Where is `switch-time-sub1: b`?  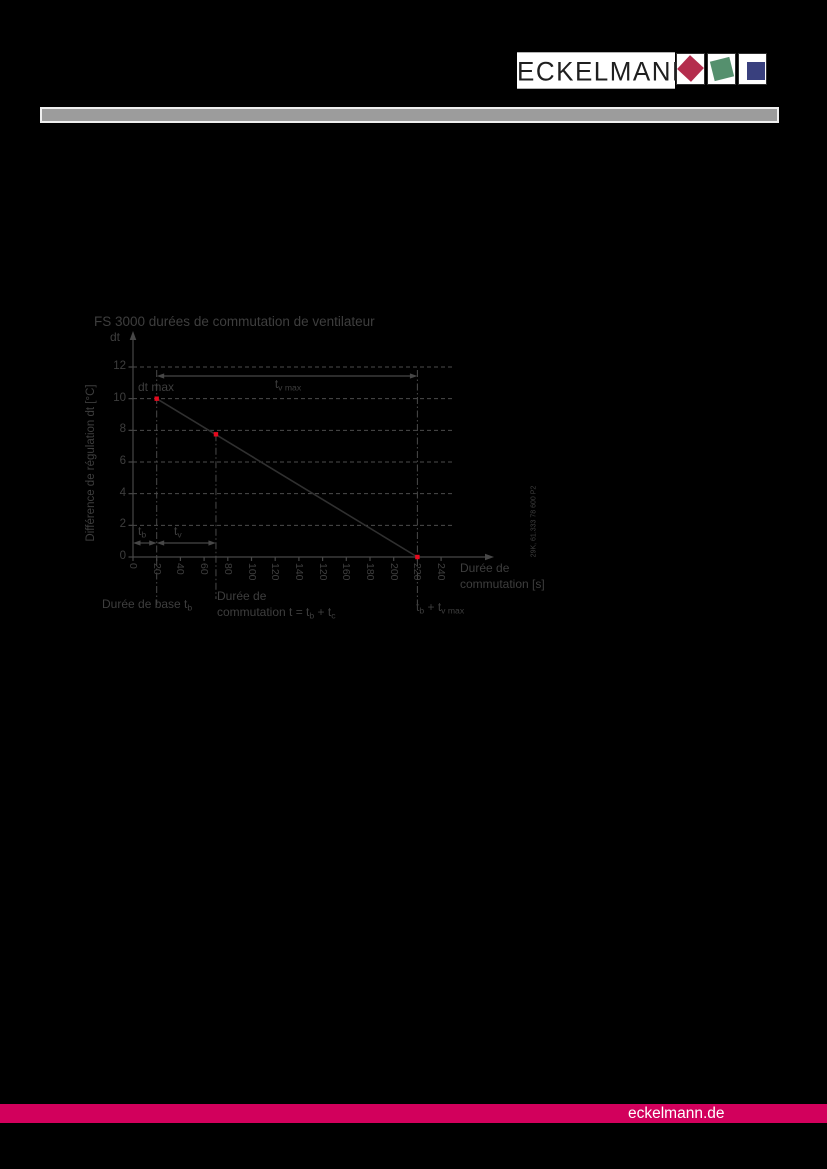 switch-time-sub1: b is located at coordinates (312, 615).